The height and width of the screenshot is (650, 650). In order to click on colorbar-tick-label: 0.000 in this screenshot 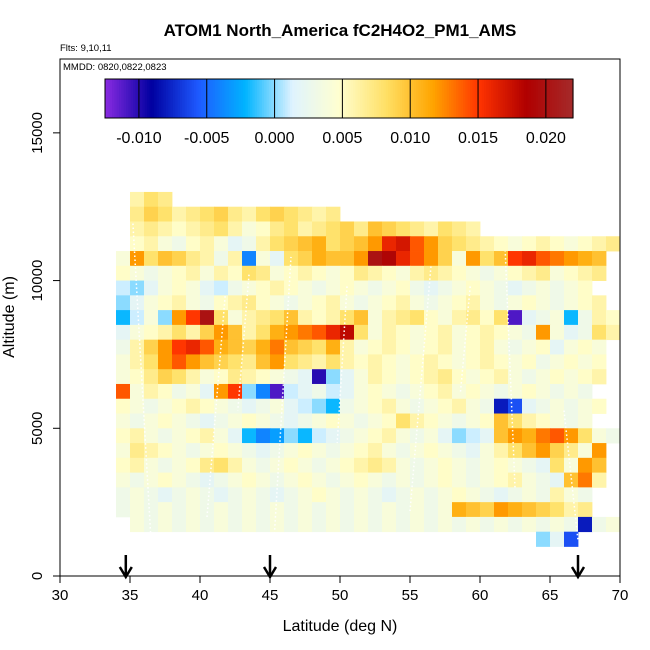, I will do `click(275, 138)`.